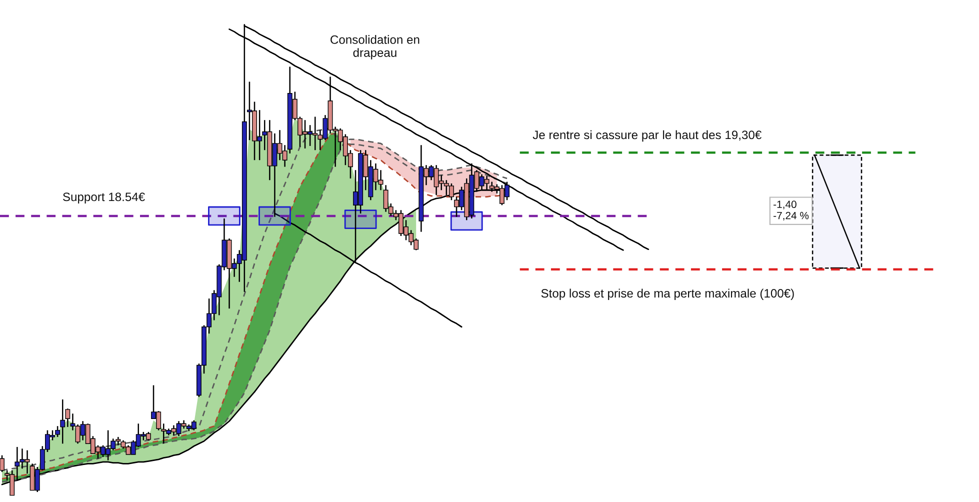 Image resolution: width=979 pixels, height=502 pixels. Describe the element at coordinates (667, 294) in the screenshot. I see `ref-line-label: Stop loss et prise de ma perte maximale (100€)` at that location.